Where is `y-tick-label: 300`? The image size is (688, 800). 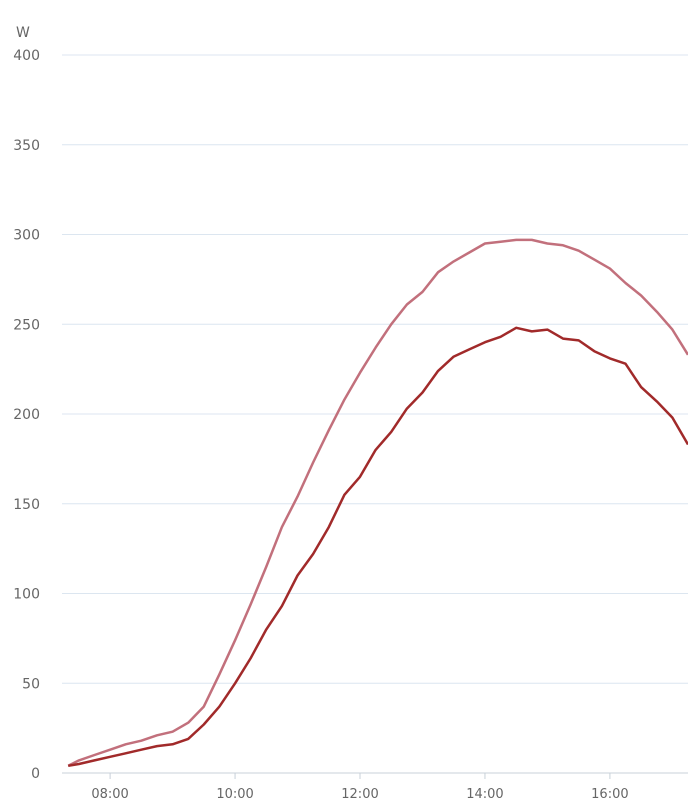
y-tick-label: 300 is located at coordinates (26, 236).